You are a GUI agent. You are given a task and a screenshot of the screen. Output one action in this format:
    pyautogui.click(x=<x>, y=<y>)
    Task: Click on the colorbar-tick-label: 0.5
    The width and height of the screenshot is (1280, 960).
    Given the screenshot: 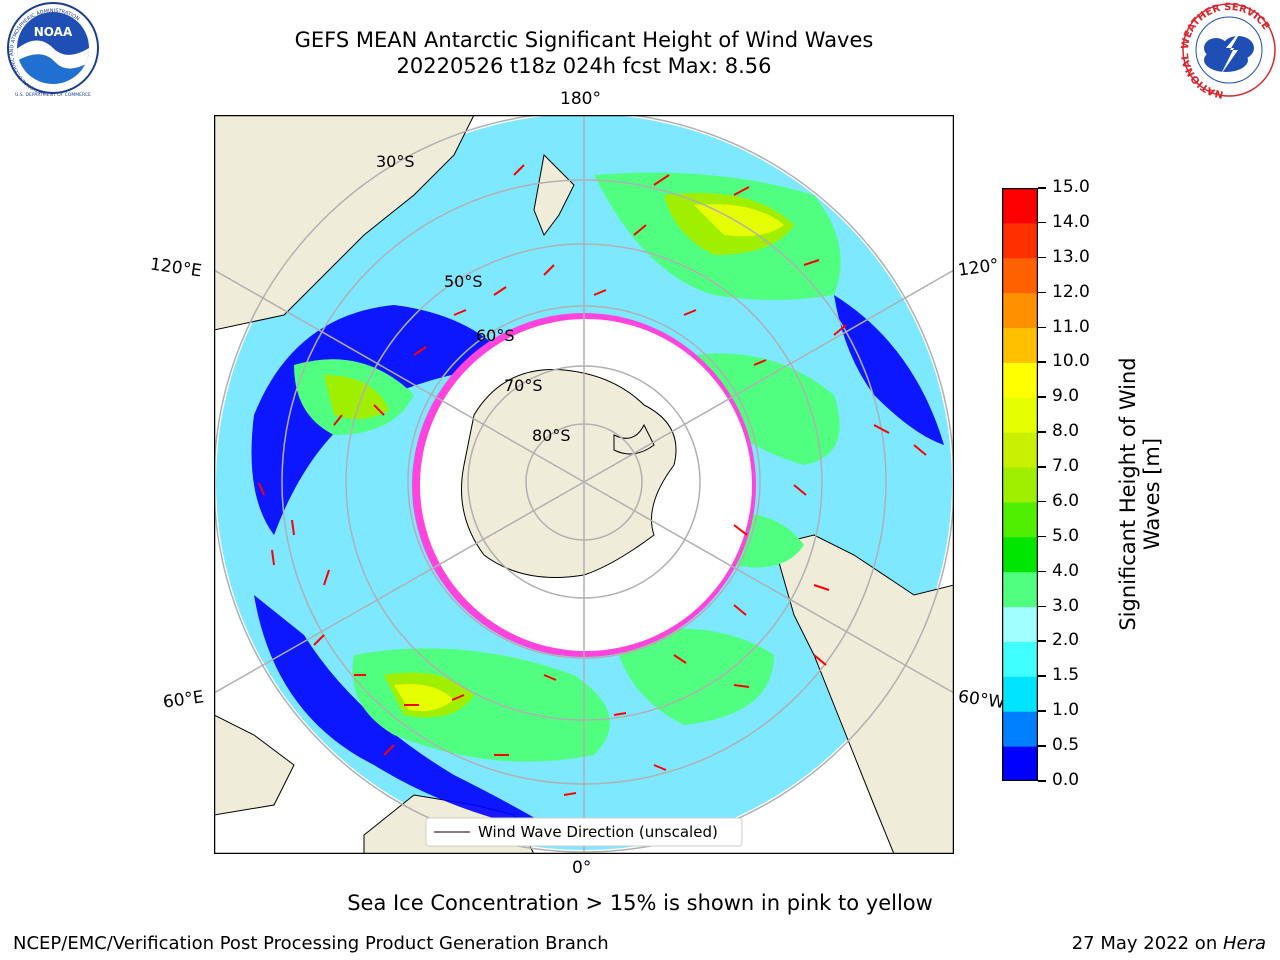 What is the action you would take?
    pyautogui.click(x=1066, y=745)
    